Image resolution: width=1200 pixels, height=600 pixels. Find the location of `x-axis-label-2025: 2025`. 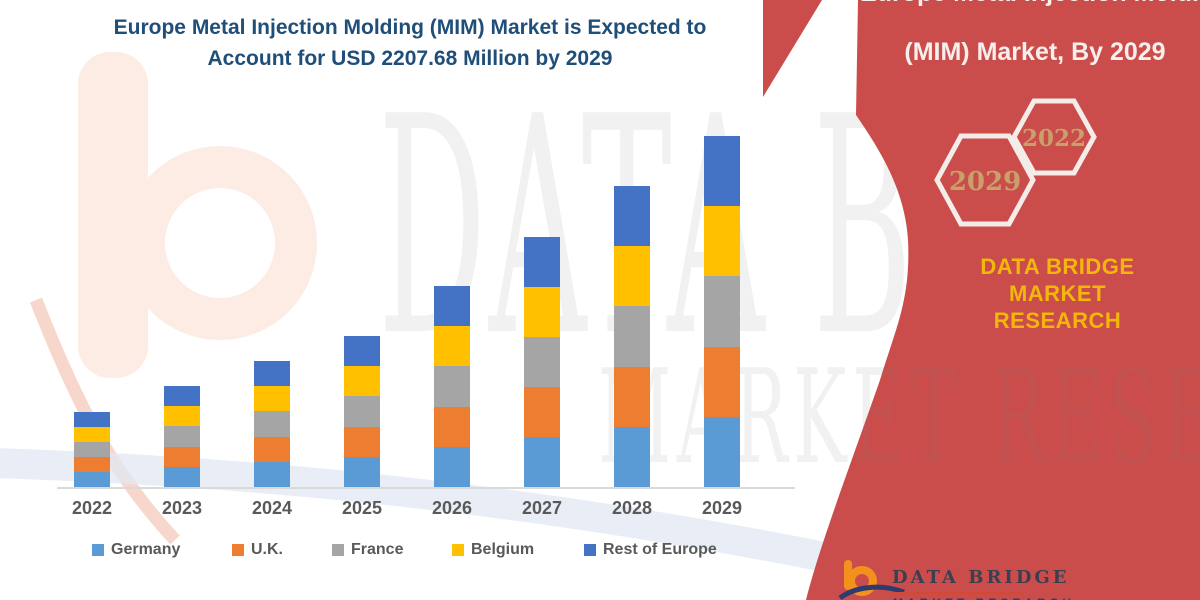

x-axis-label-2025: 2025 is located at coordinates (362, 508).